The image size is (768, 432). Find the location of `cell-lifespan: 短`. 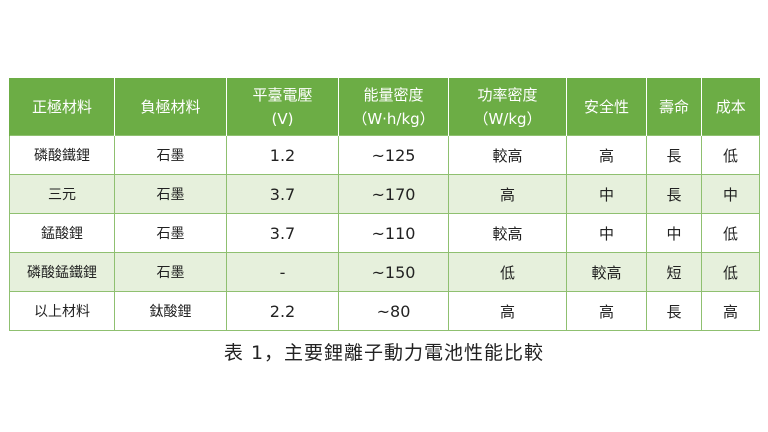

cell-lifespan: 短 is located at coordinates (674, 272).